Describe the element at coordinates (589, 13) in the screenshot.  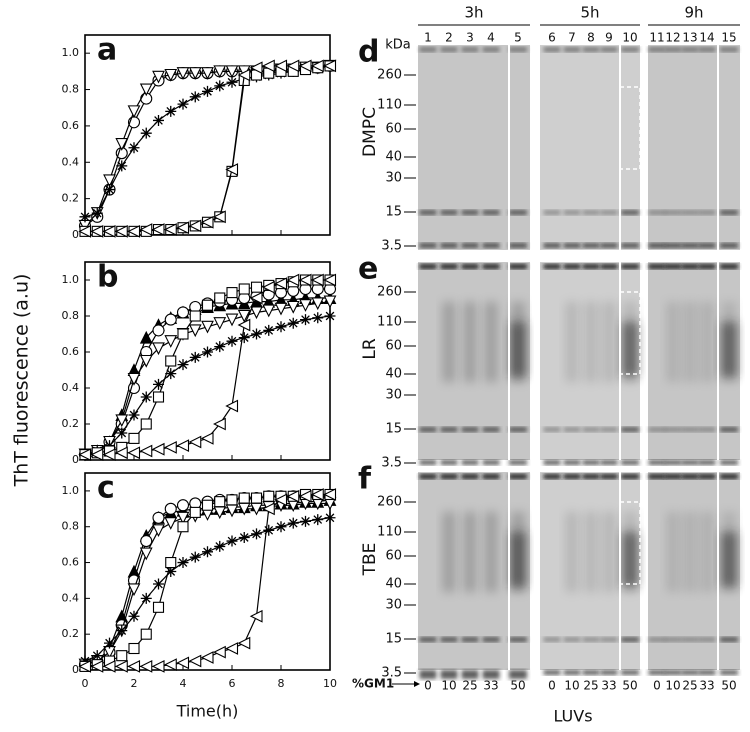
I see `time-label: 5h` at that location.